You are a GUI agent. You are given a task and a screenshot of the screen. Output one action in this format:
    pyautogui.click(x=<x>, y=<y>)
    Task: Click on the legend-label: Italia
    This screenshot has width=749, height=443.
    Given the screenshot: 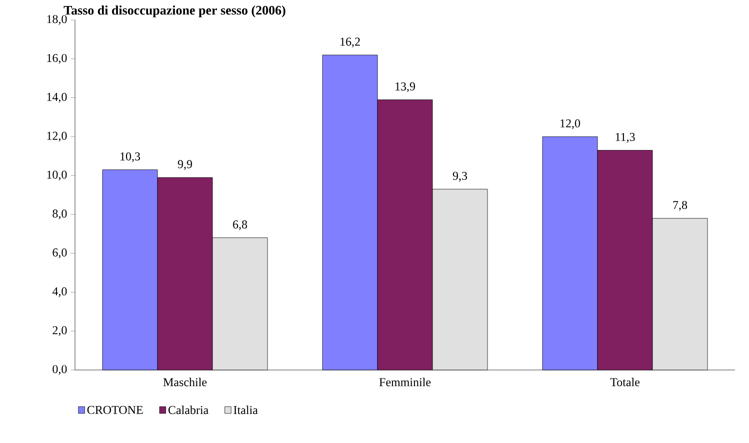 What is the action you would take?
    pyautogui.click(x=246, y=410)
    